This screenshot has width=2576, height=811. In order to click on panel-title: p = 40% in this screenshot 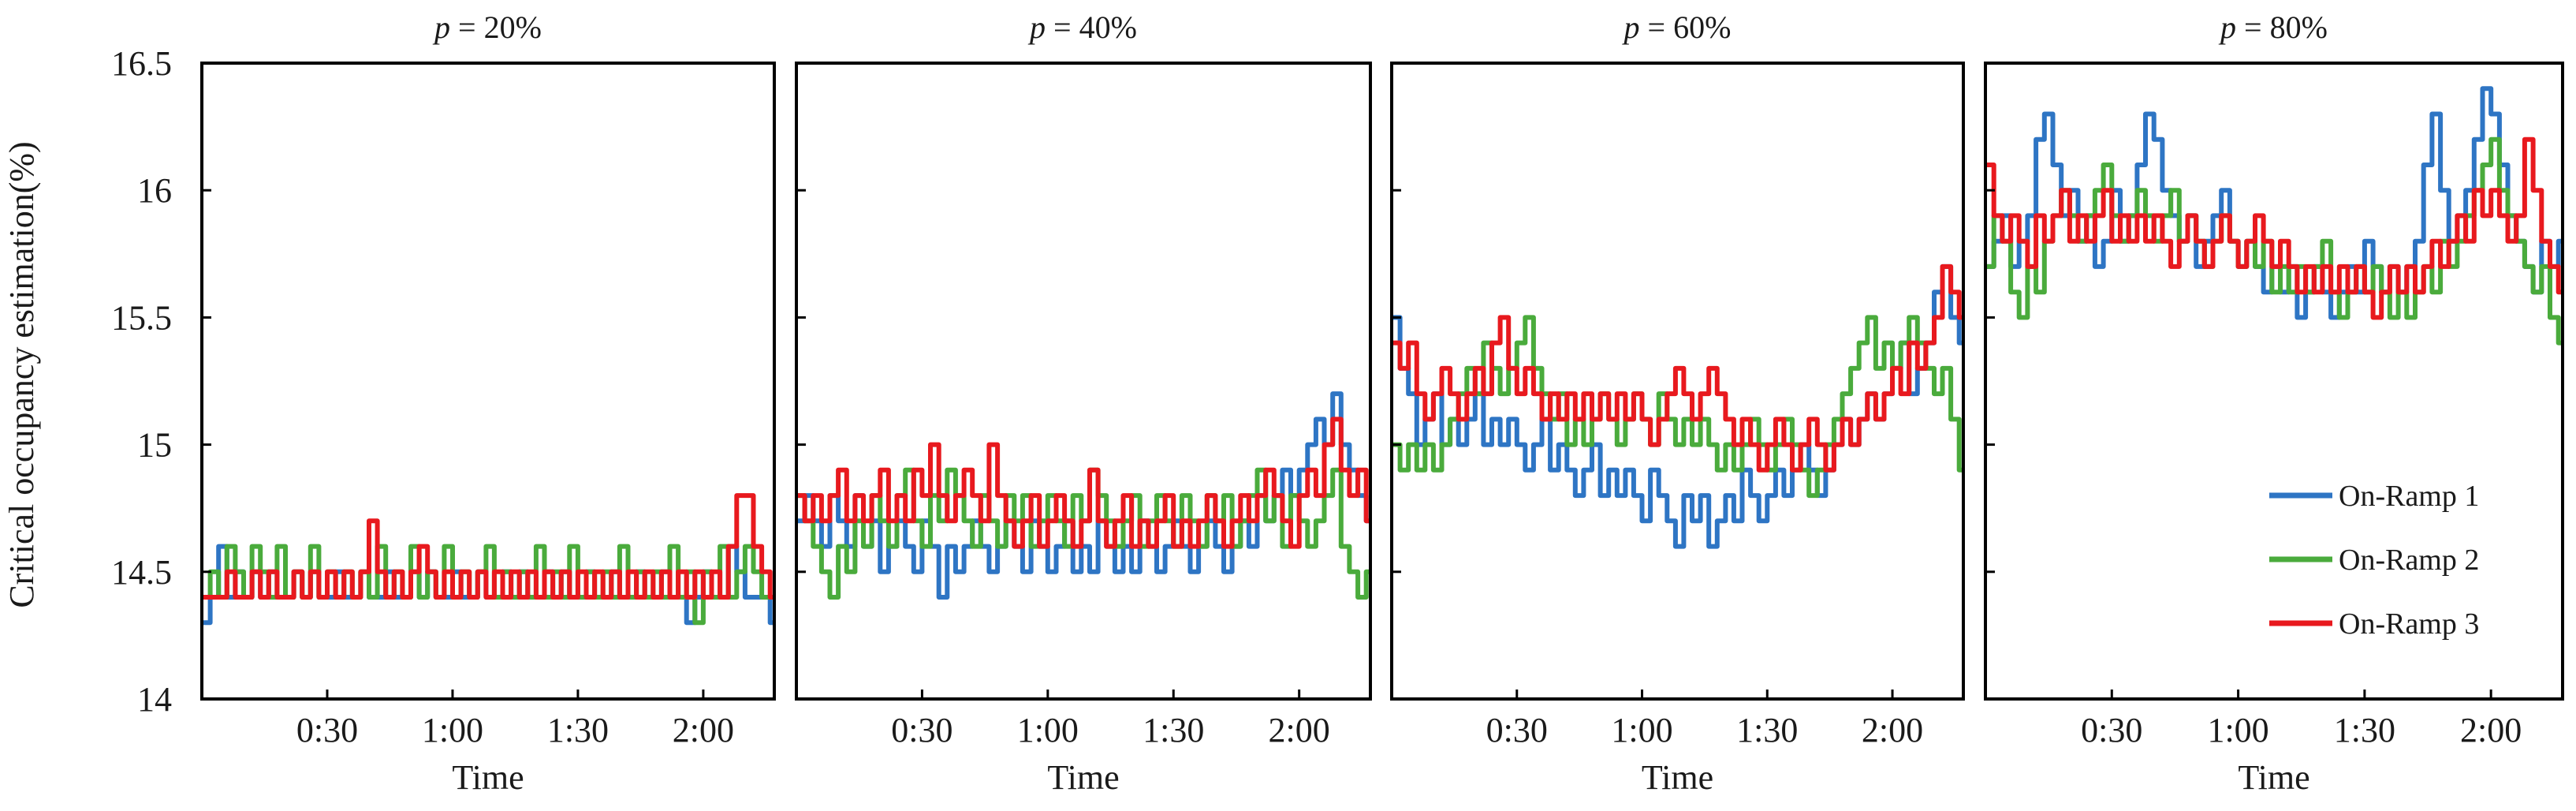, I will do `click(1082, 27)`.